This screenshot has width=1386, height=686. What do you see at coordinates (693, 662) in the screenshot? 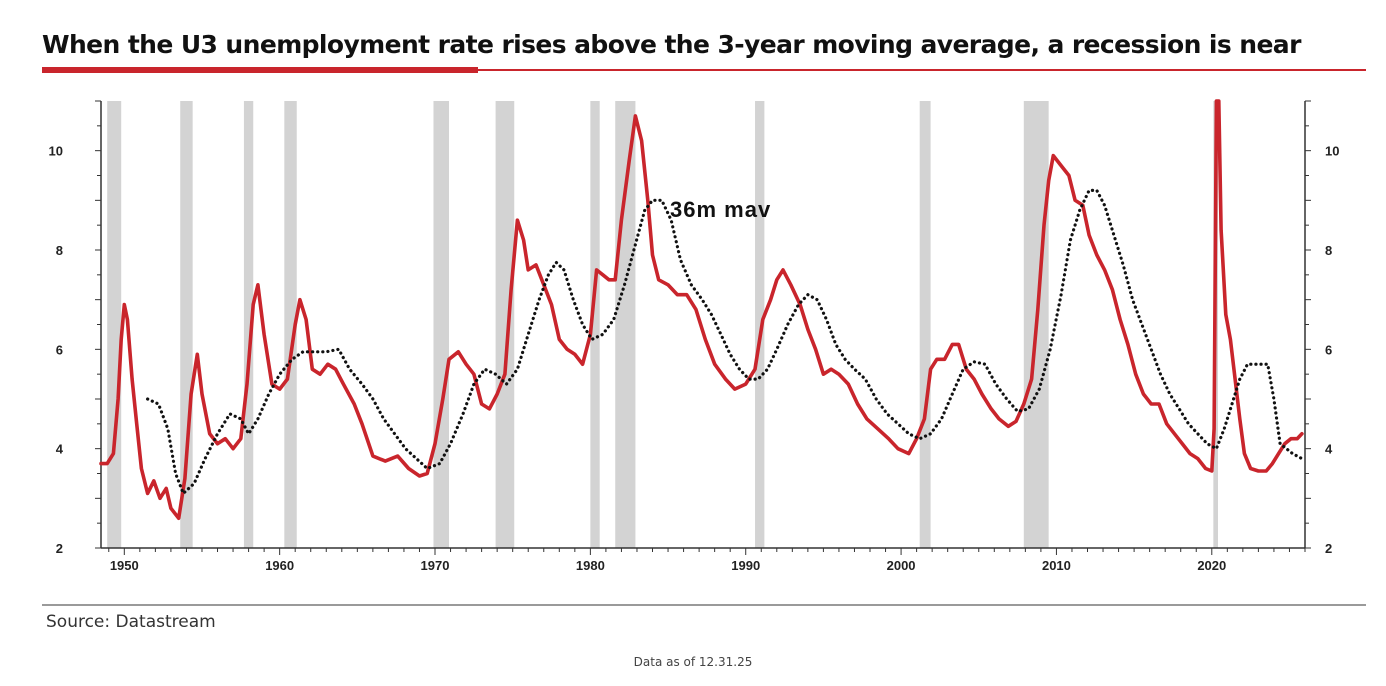
I see `data-date-note: Data as of 12.31.25` at bounding box center [693, 662].